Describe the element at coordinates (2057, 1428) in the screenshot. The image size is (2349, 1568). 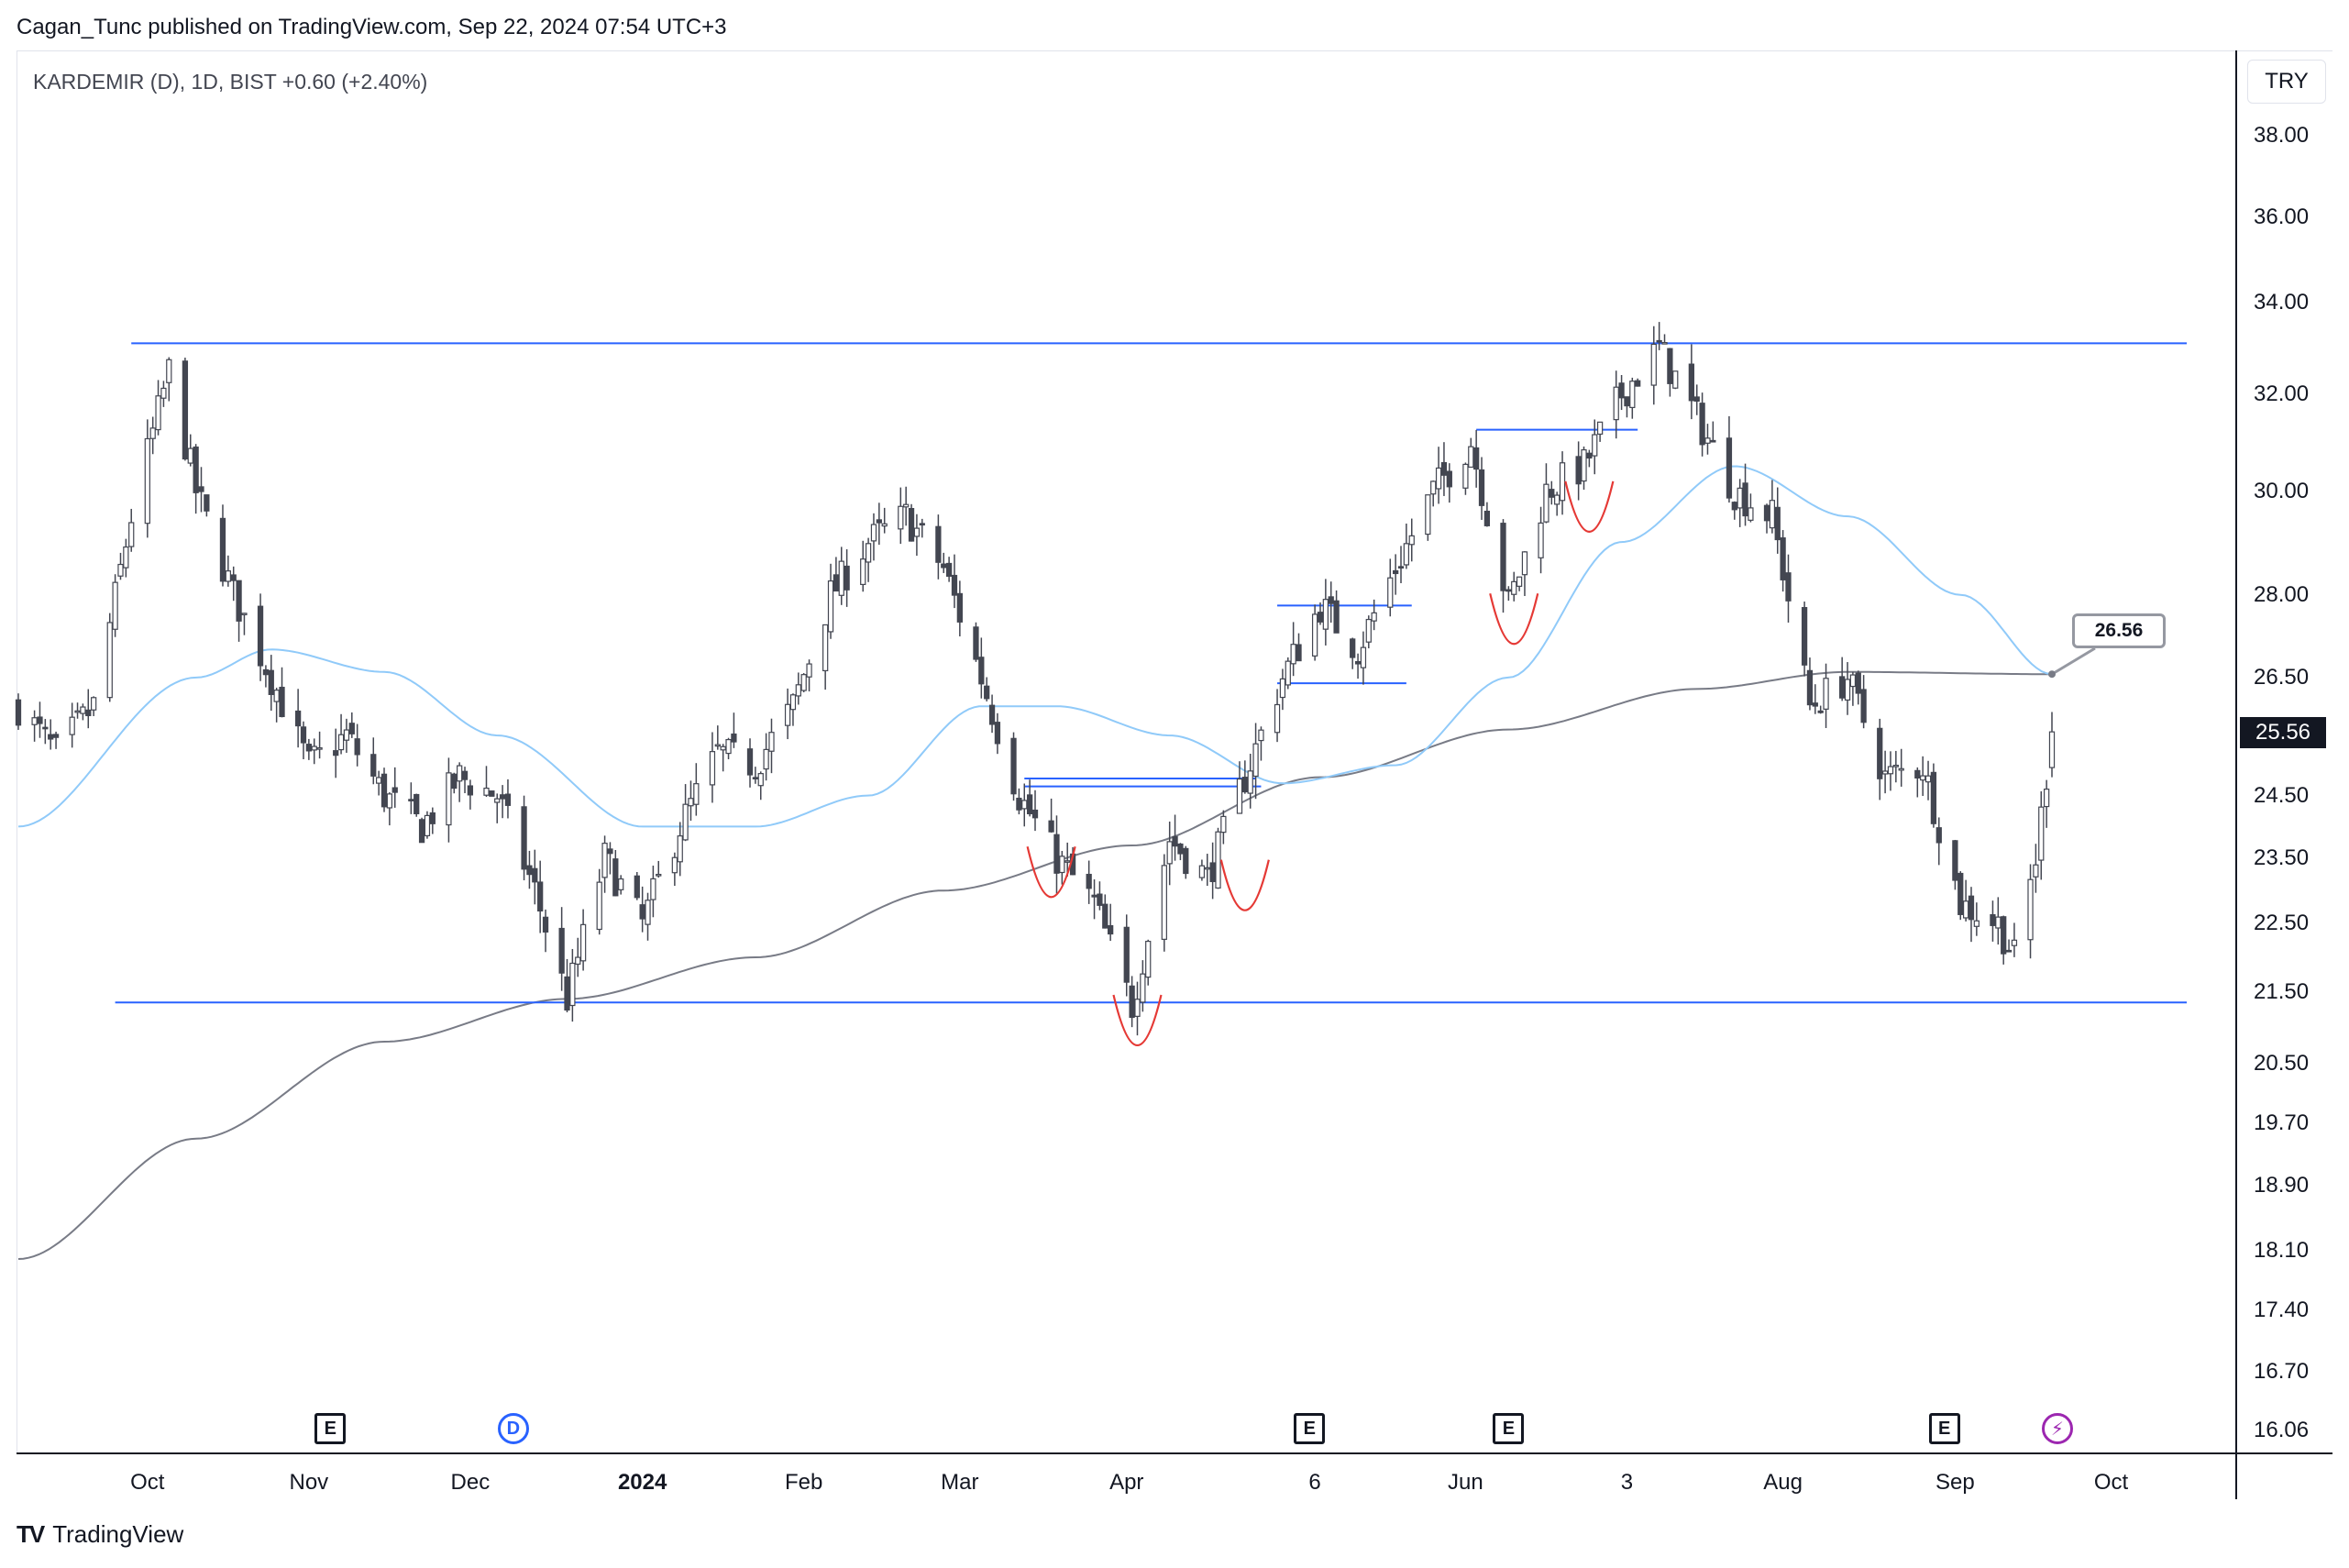
I see `alert-marker-icon: ⚡` at that location.